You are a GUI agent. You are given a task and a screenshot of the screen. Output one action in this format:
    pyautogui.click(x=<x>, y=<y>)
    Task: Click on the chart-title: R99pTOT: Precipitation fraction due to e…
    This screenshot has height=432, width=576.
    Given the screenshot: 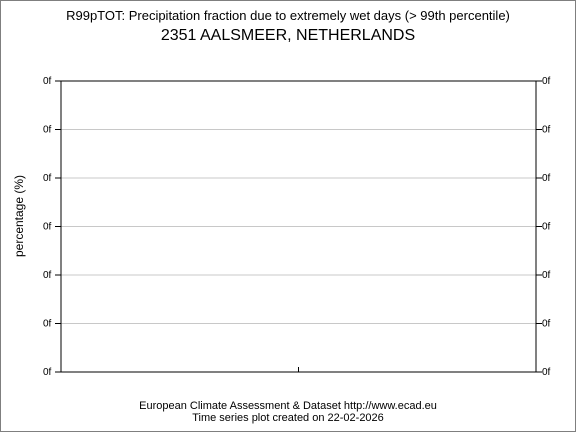 What is the action you would take?
    pyautogui.click(x=288, y=15)
    